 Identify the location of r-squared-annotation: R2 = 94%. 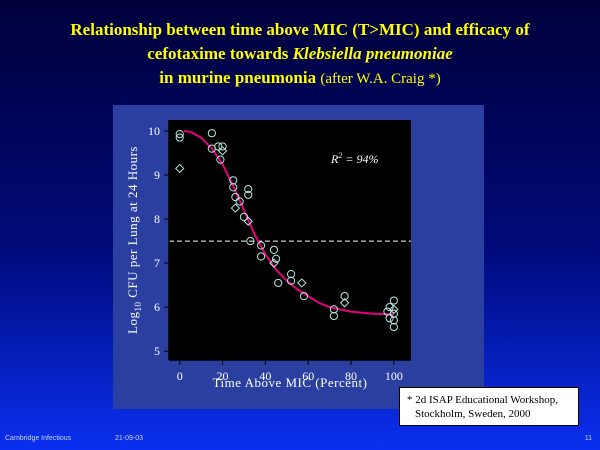
(354, 158).